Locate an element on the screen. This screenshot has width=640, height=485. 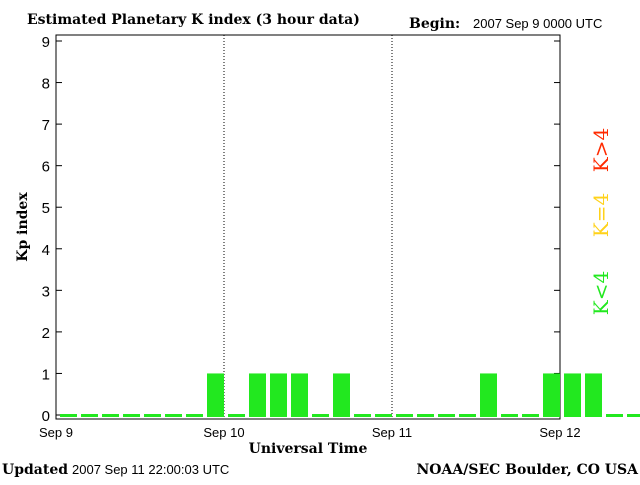
legend-item: K=4 is located at coordinates (601, 215).